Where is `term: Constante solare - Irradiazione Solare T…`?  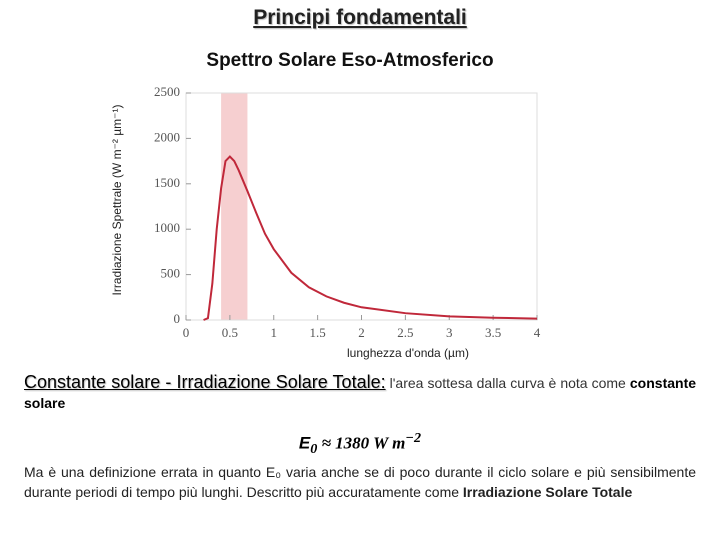 term: Constante solare - Irradiazione Solare T… is located at coordinates (205, 382).